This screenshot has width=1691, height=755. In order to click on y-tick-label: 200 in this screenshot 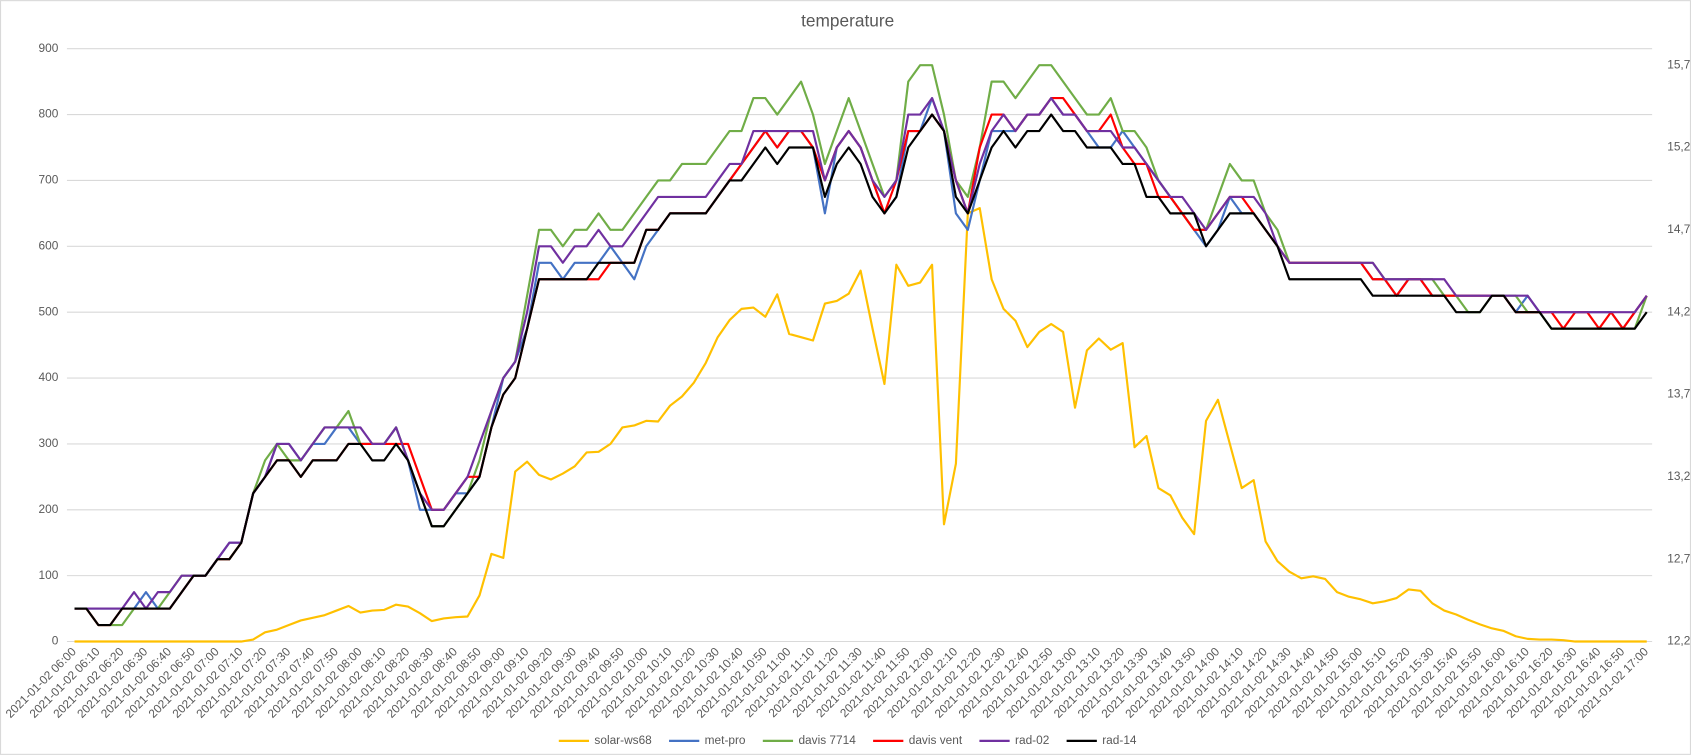, I will do `click(49, 509)`.